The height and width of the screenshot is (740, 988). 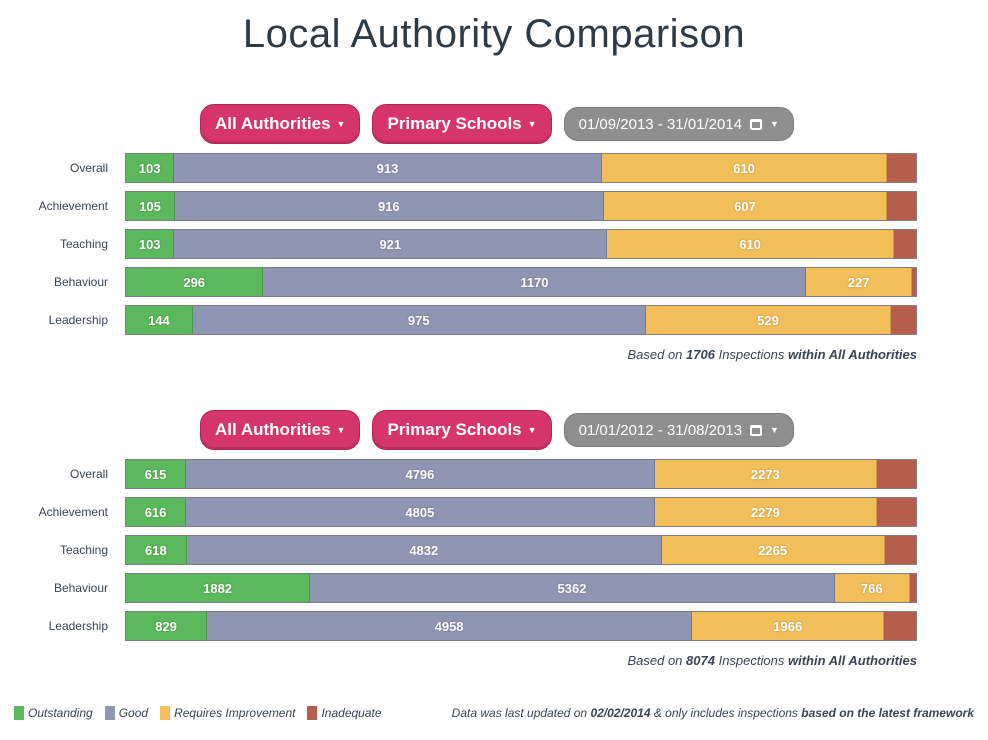 I want to click on requires-improvement-segment: 2265, so click(x=773, y=550).